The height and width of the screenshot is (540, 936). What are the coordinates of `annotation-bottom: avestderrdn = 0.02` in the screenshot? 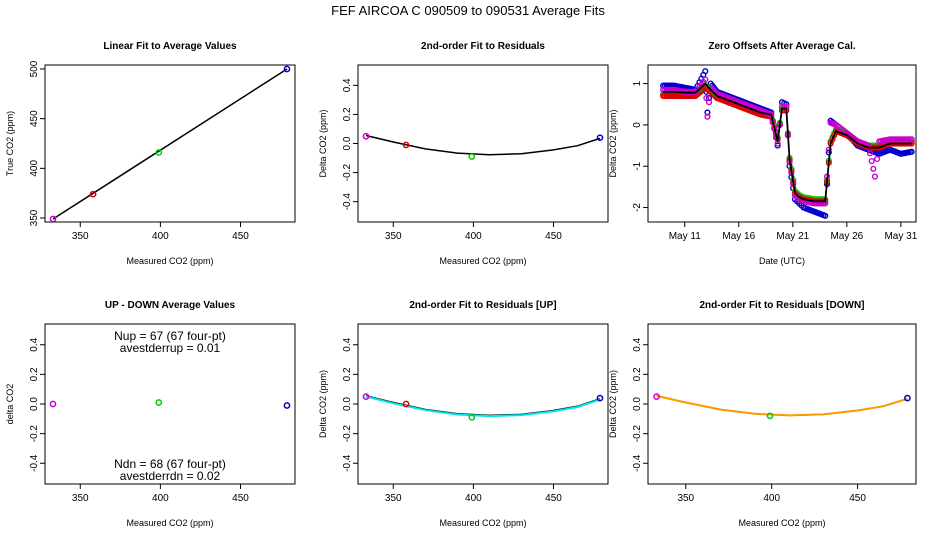 It's located at (170, 476).